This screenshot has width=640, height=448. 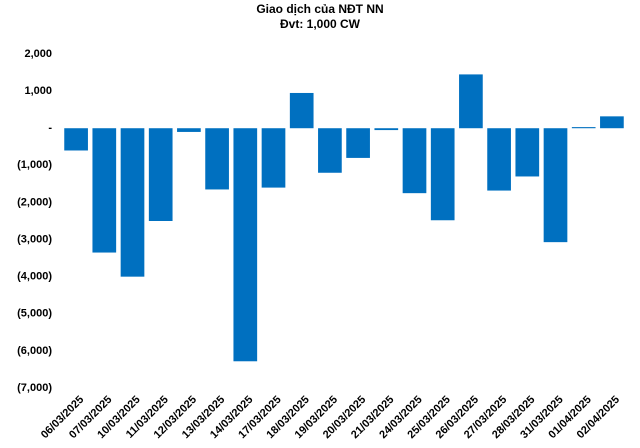 What do you see at coordinates (319, 9) in the screenshot?
I see `chart-title: Giao dịch của NĐT NN` at bounding box center [319, 9].